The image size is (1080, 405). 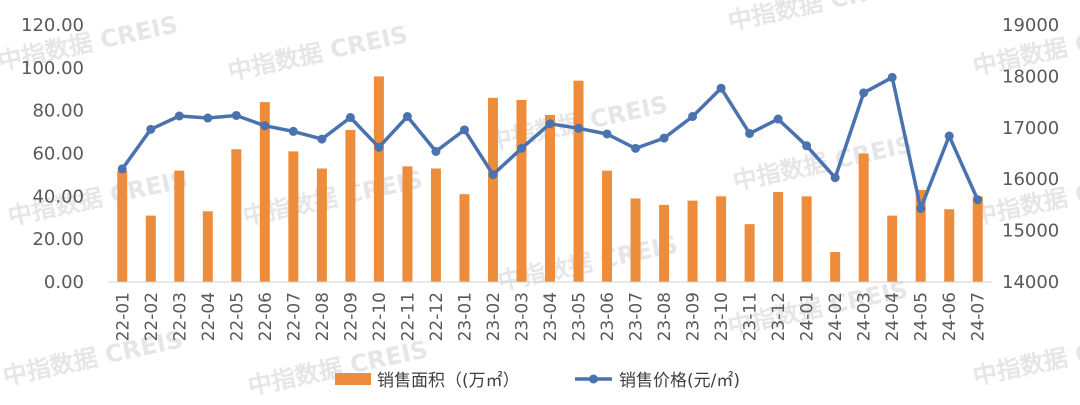 I want to click on x-tick: 23-06, so click(x=608, y=316).